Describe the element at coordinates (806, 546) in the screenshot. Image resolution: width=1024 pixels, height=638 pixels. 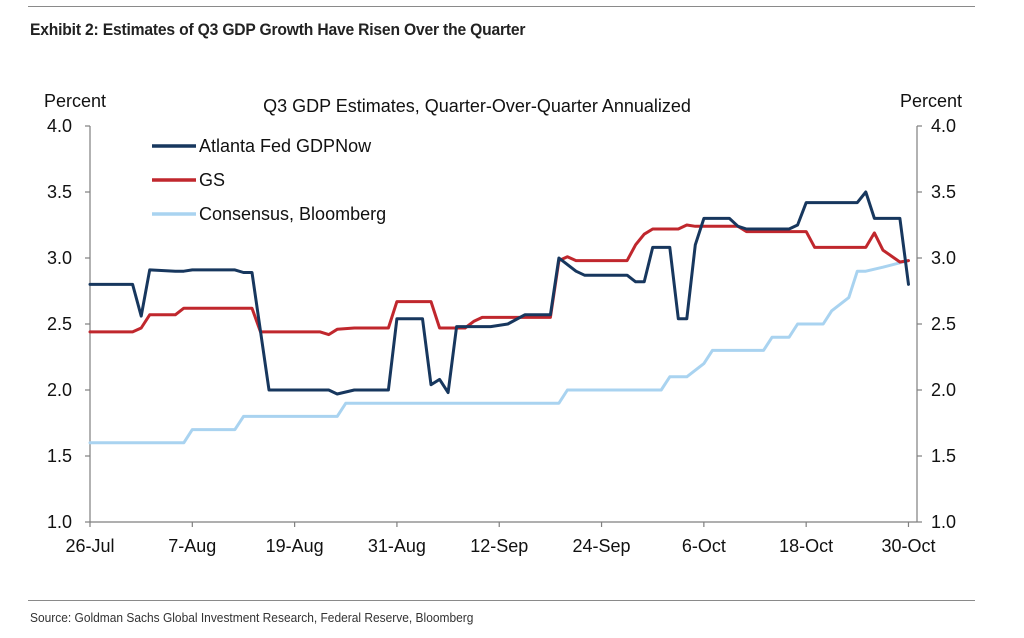
I see `x-tick-label: 18-Oct` at that location.